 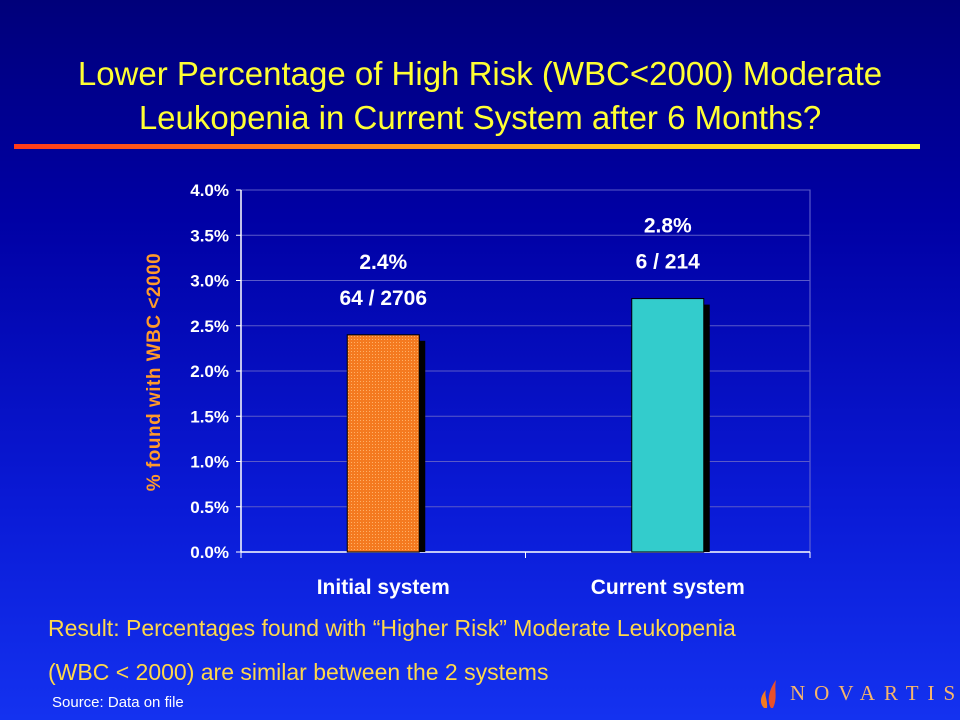 What do you see at coordinates (768, 694) in the screenshot?
I see `flame-icon` at bounding box center [768, 694].